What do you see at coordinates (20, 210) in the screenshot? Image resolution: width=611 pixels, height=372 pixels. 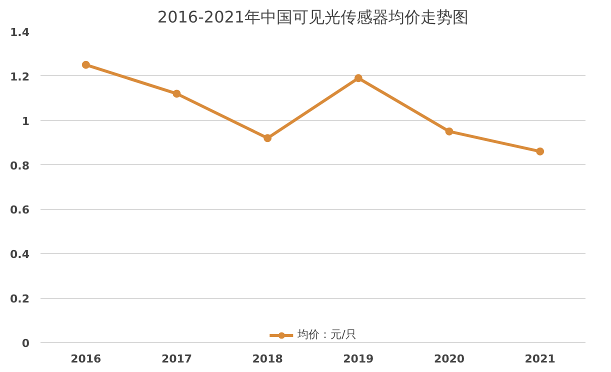 I see `y-tick-label: 0.6` at bounding box center [20, 210].